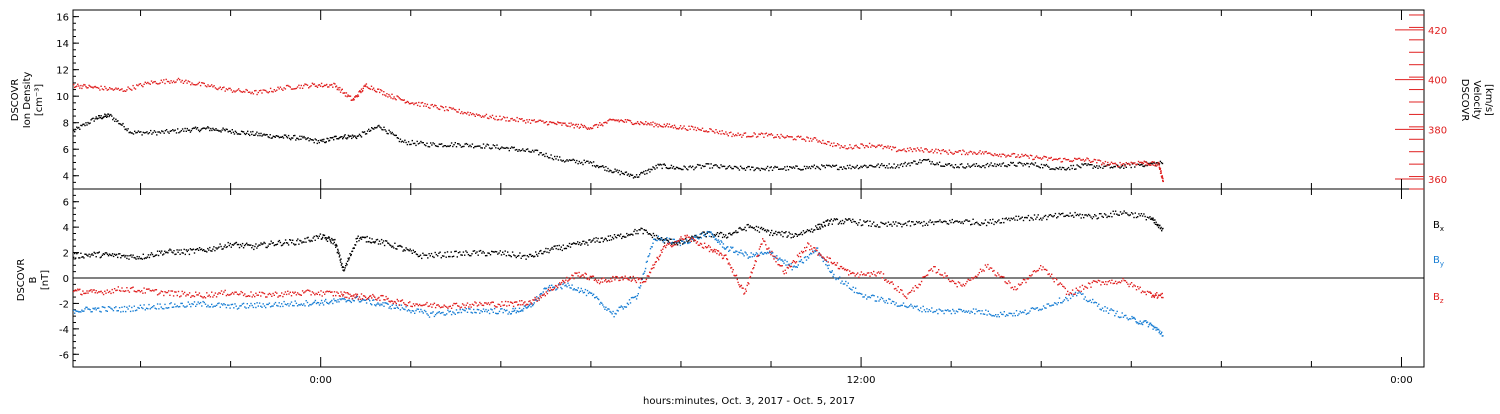 The width and height of the screenshot is (1500, 414). What do you see at coordinates (64, 304) in the screenshot?
I see `tick-label: -2` at bounding box center [64, 304].